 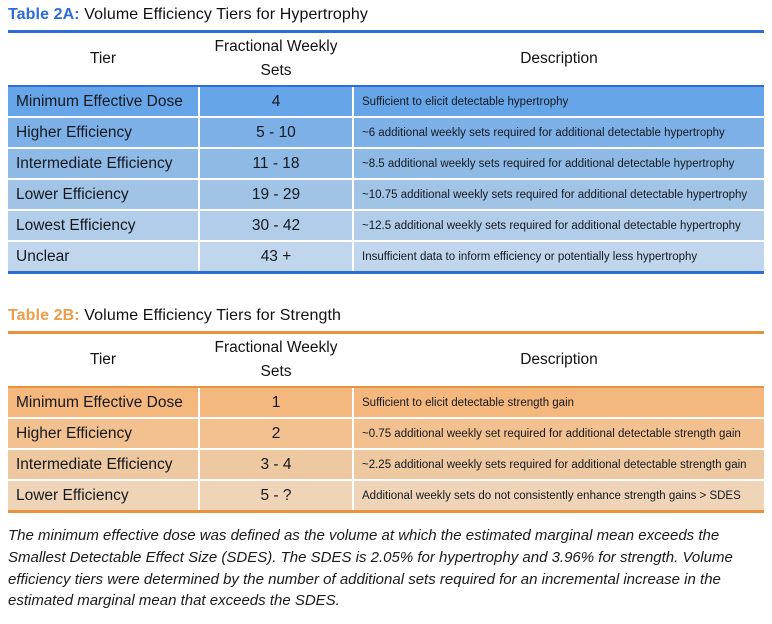 What do you see at coordinates (276, 257) in the screenshot?
I see `cell-fractional-weekly-sets: 43 +` at bounding box center [276, 257].